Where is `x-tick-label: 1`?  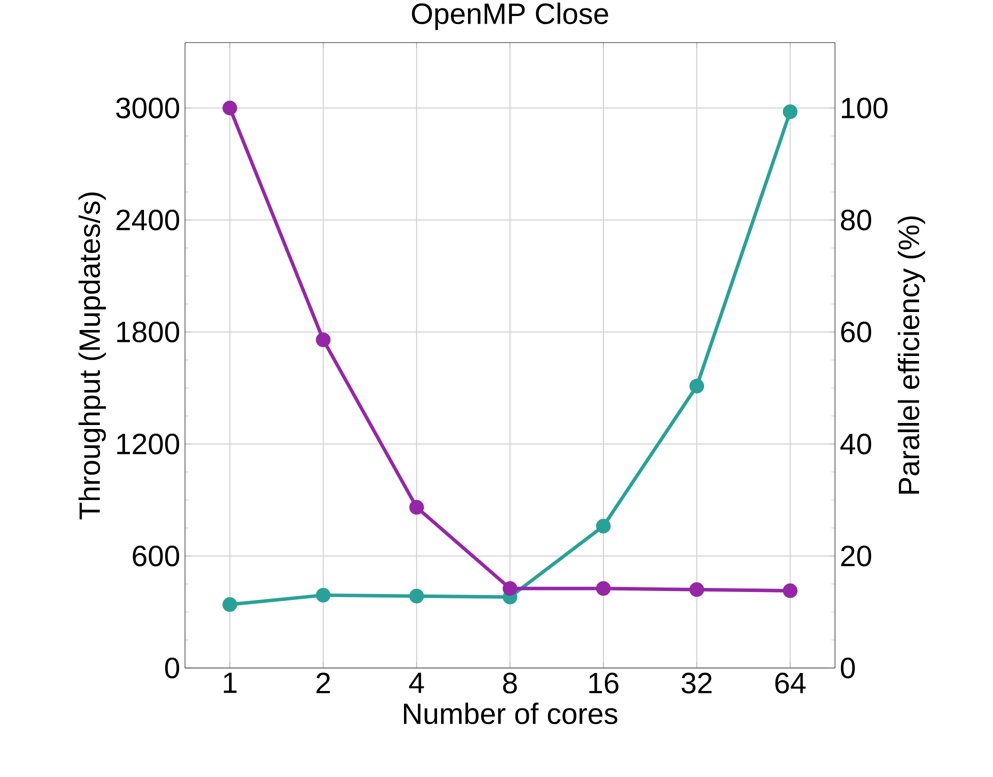 x-tick-label: 1 is located at coordinates (230, 682).